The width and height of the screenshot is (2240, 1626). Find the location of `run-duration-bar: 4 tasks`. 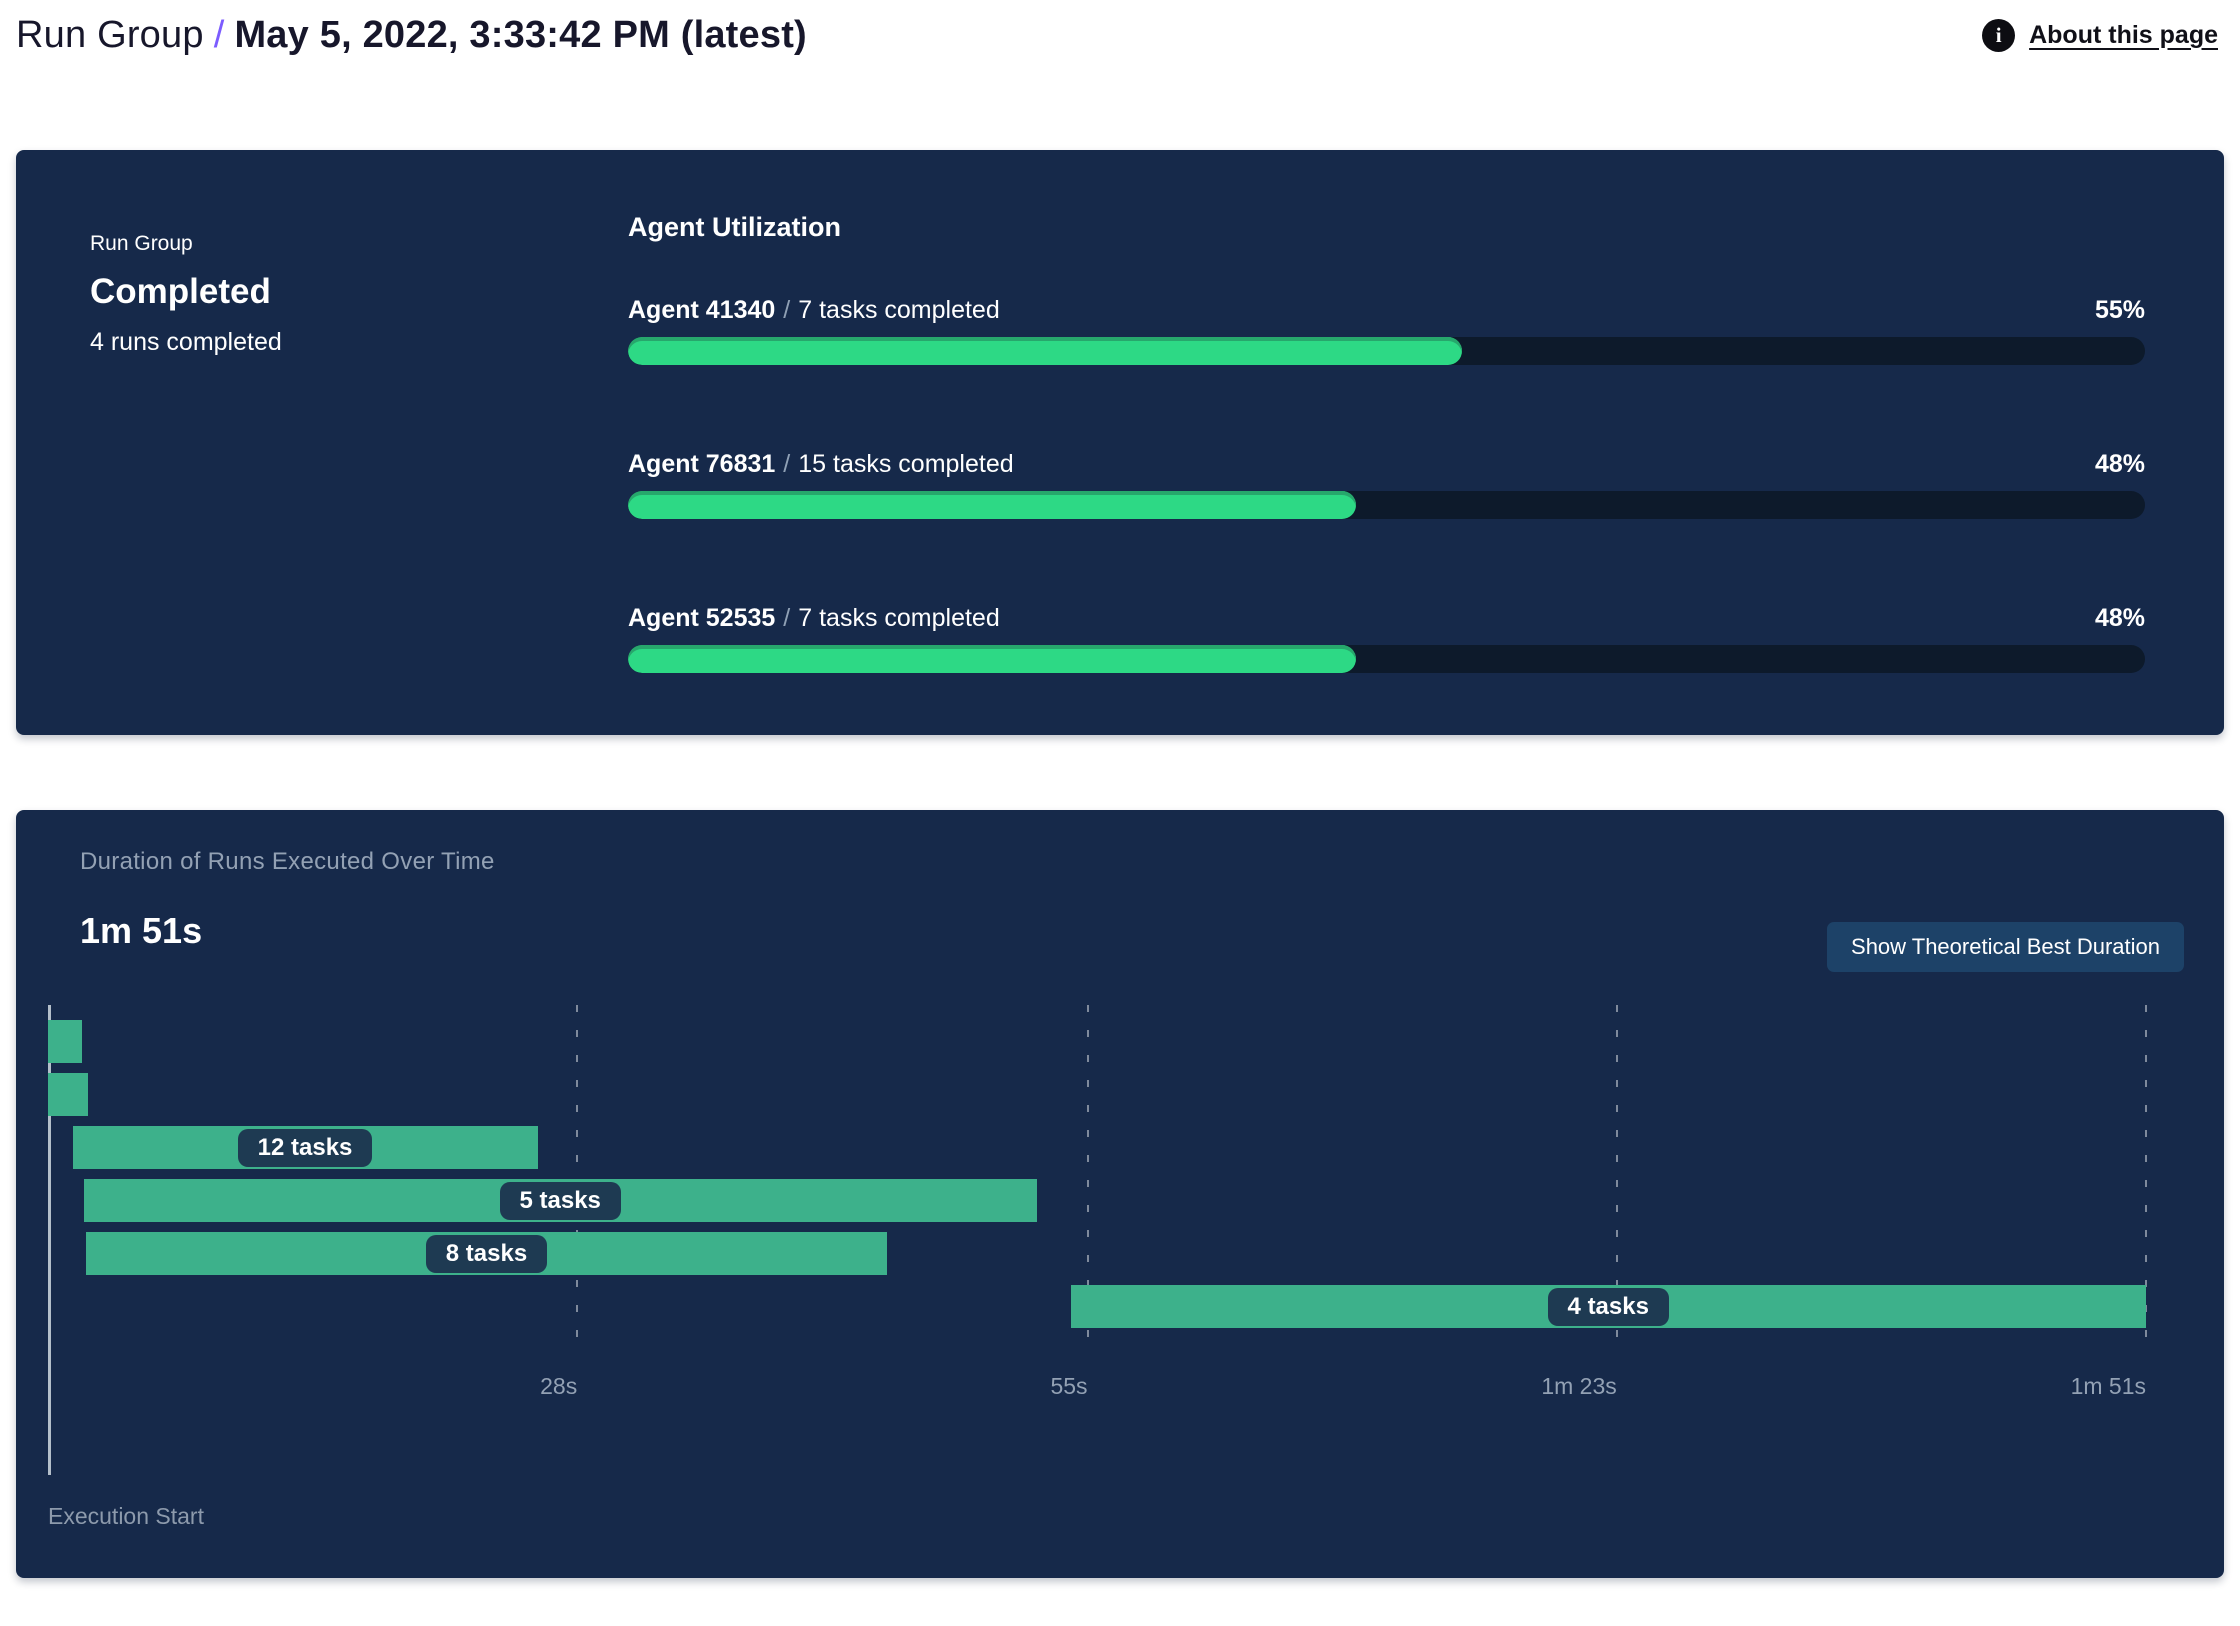

run-duration-bar: 4 tasks is located at coordinates (1608, 1306).